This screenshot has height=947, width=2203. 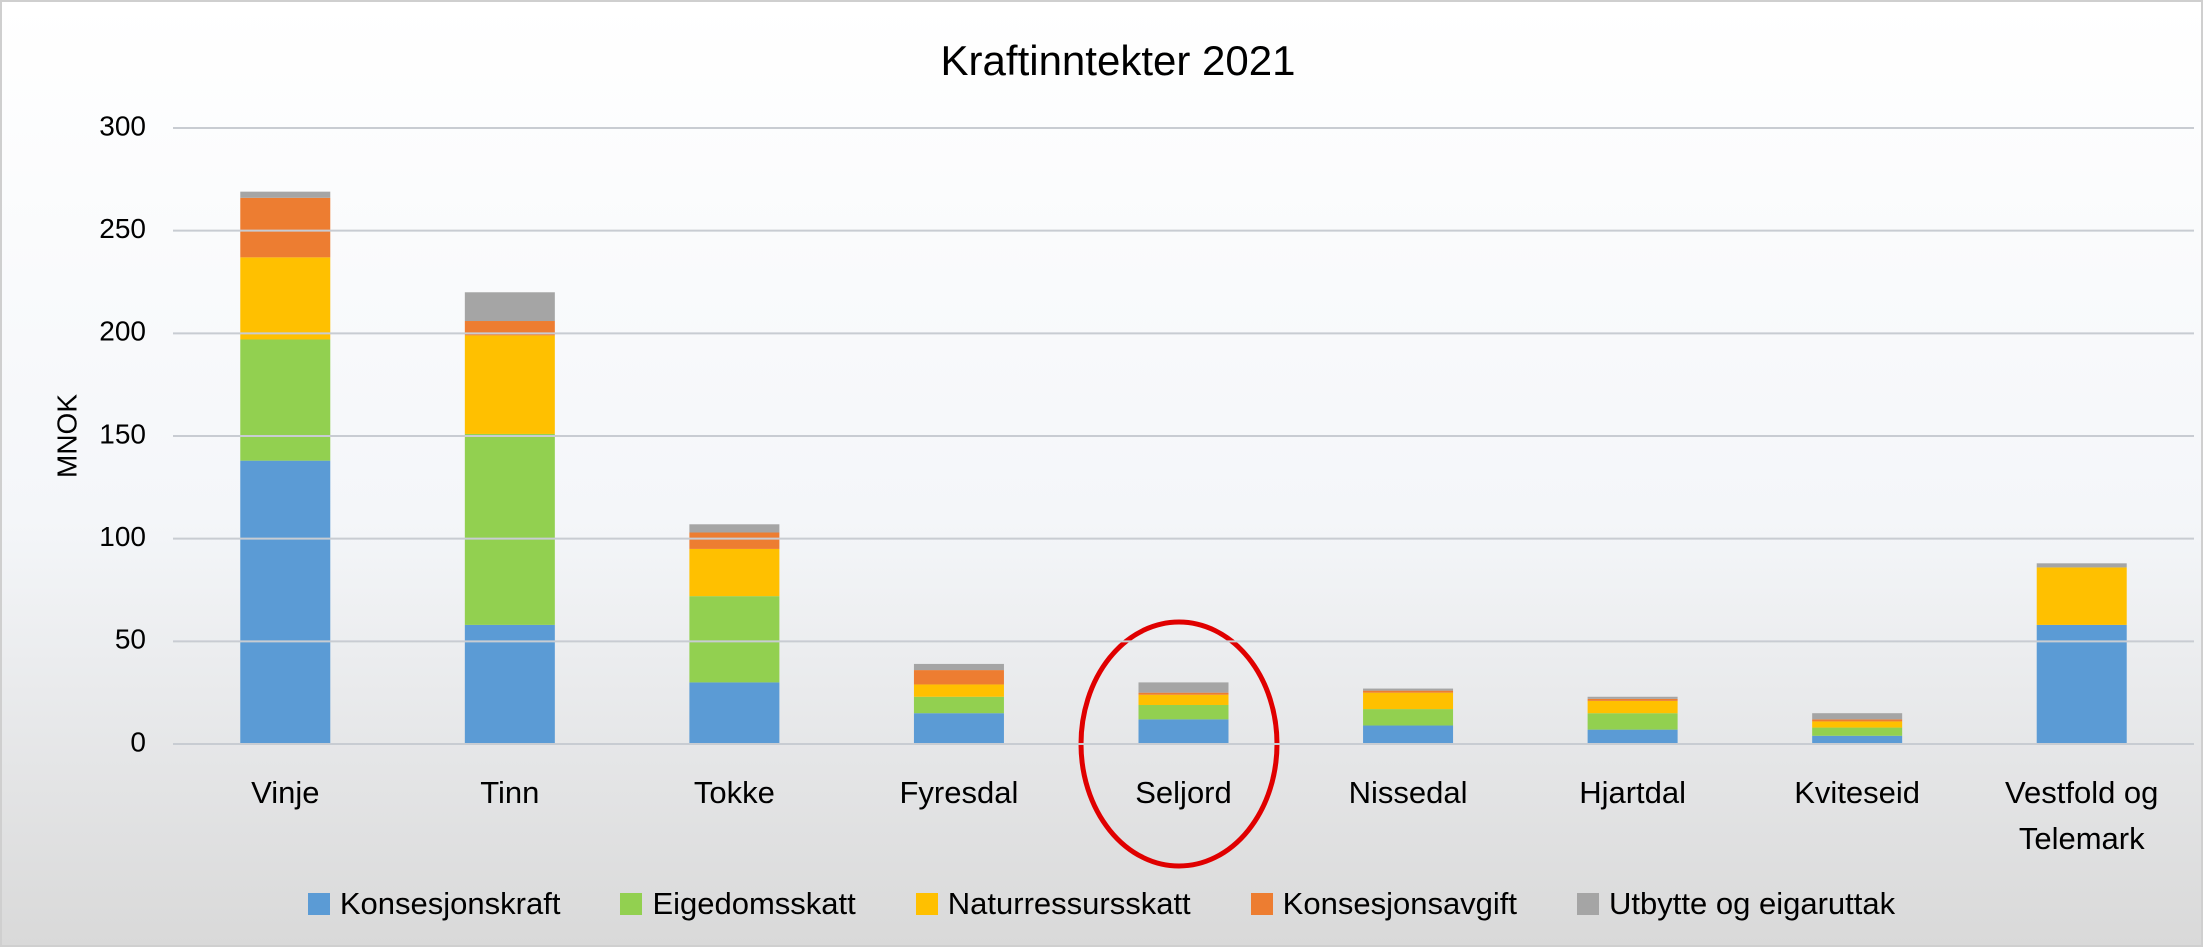 What do you see at coordinates (1069, 903) in the screenshot?
I see `legend-label: Naturressursskatt` at bounding box center [1069, 903].